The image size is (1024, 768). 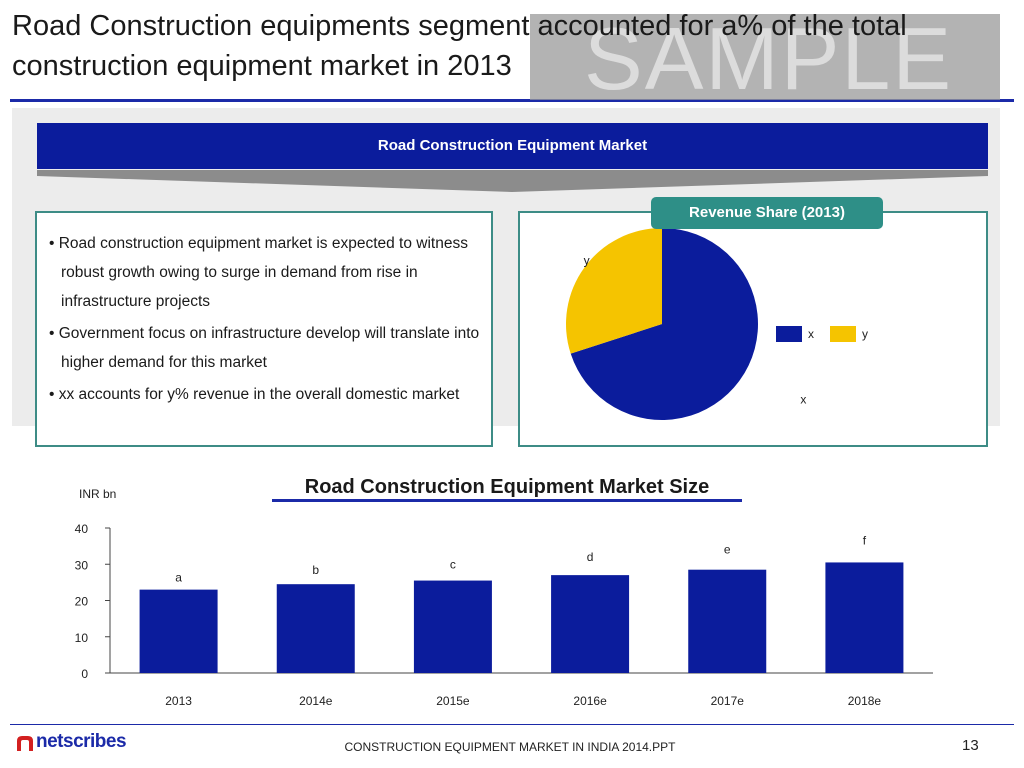 I want to click on footer-divider, so click(x=512, y=724).